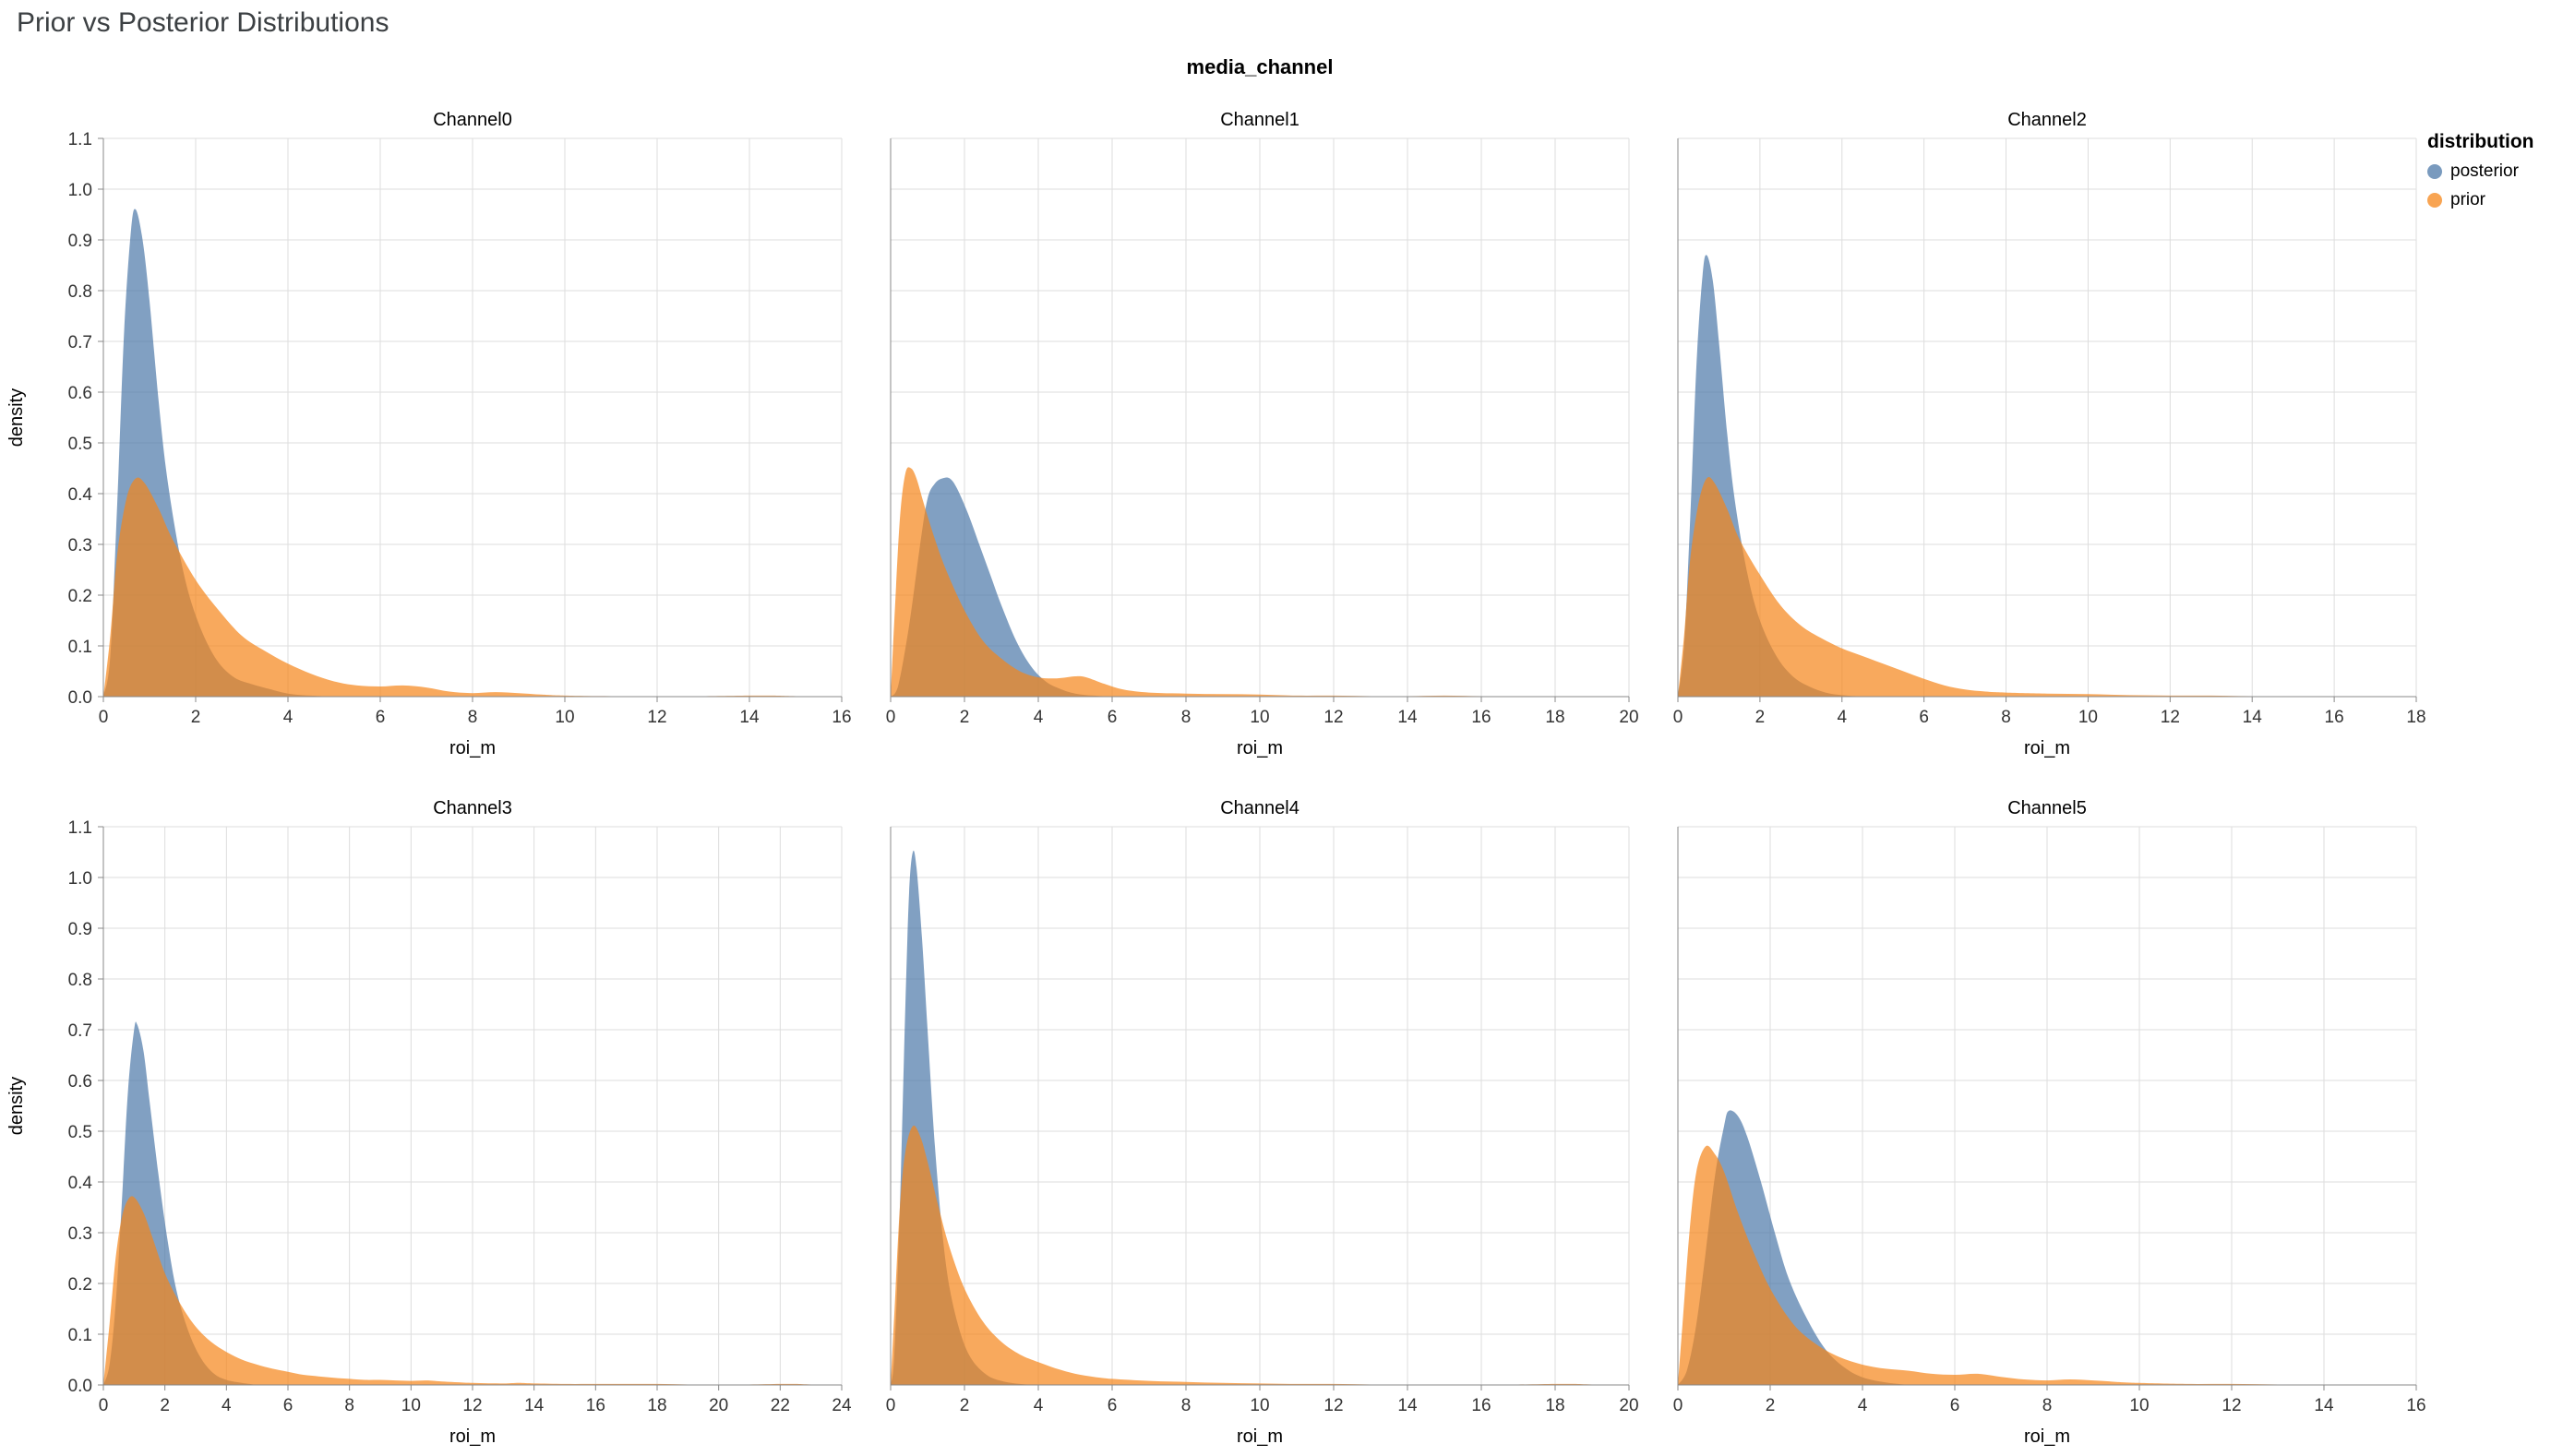  What do you see at coordinates (80, 1031) in the screenshot?
I see `y-tick-label: 0.7` at bounding box center [80, 1031].